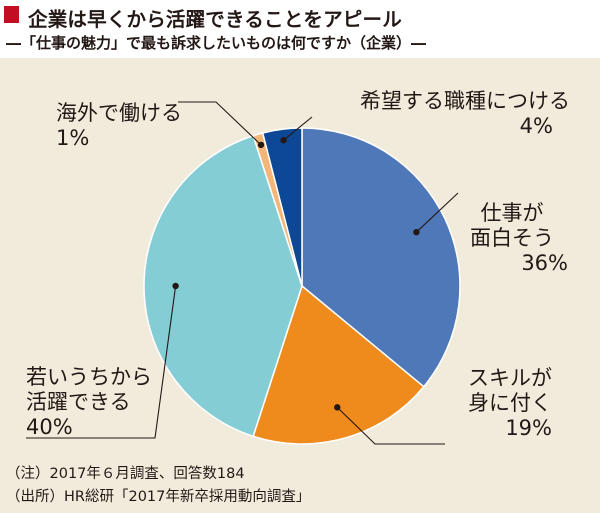 This screenshot has height=513, width=600. What do you see at coordinates (49, 427) in the screenshot?
I see `slice-value-wakai: 40%` at bounding box center [49, 427].